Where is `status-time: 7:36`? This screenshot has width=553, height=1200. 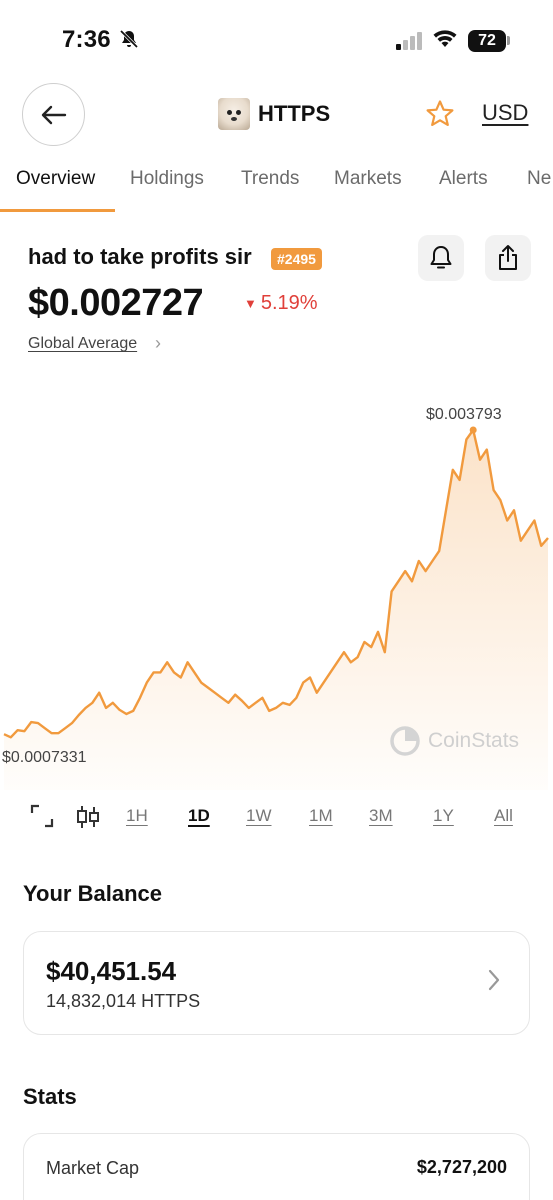 status-time: 7:36 is located at coordinates (86, 39).